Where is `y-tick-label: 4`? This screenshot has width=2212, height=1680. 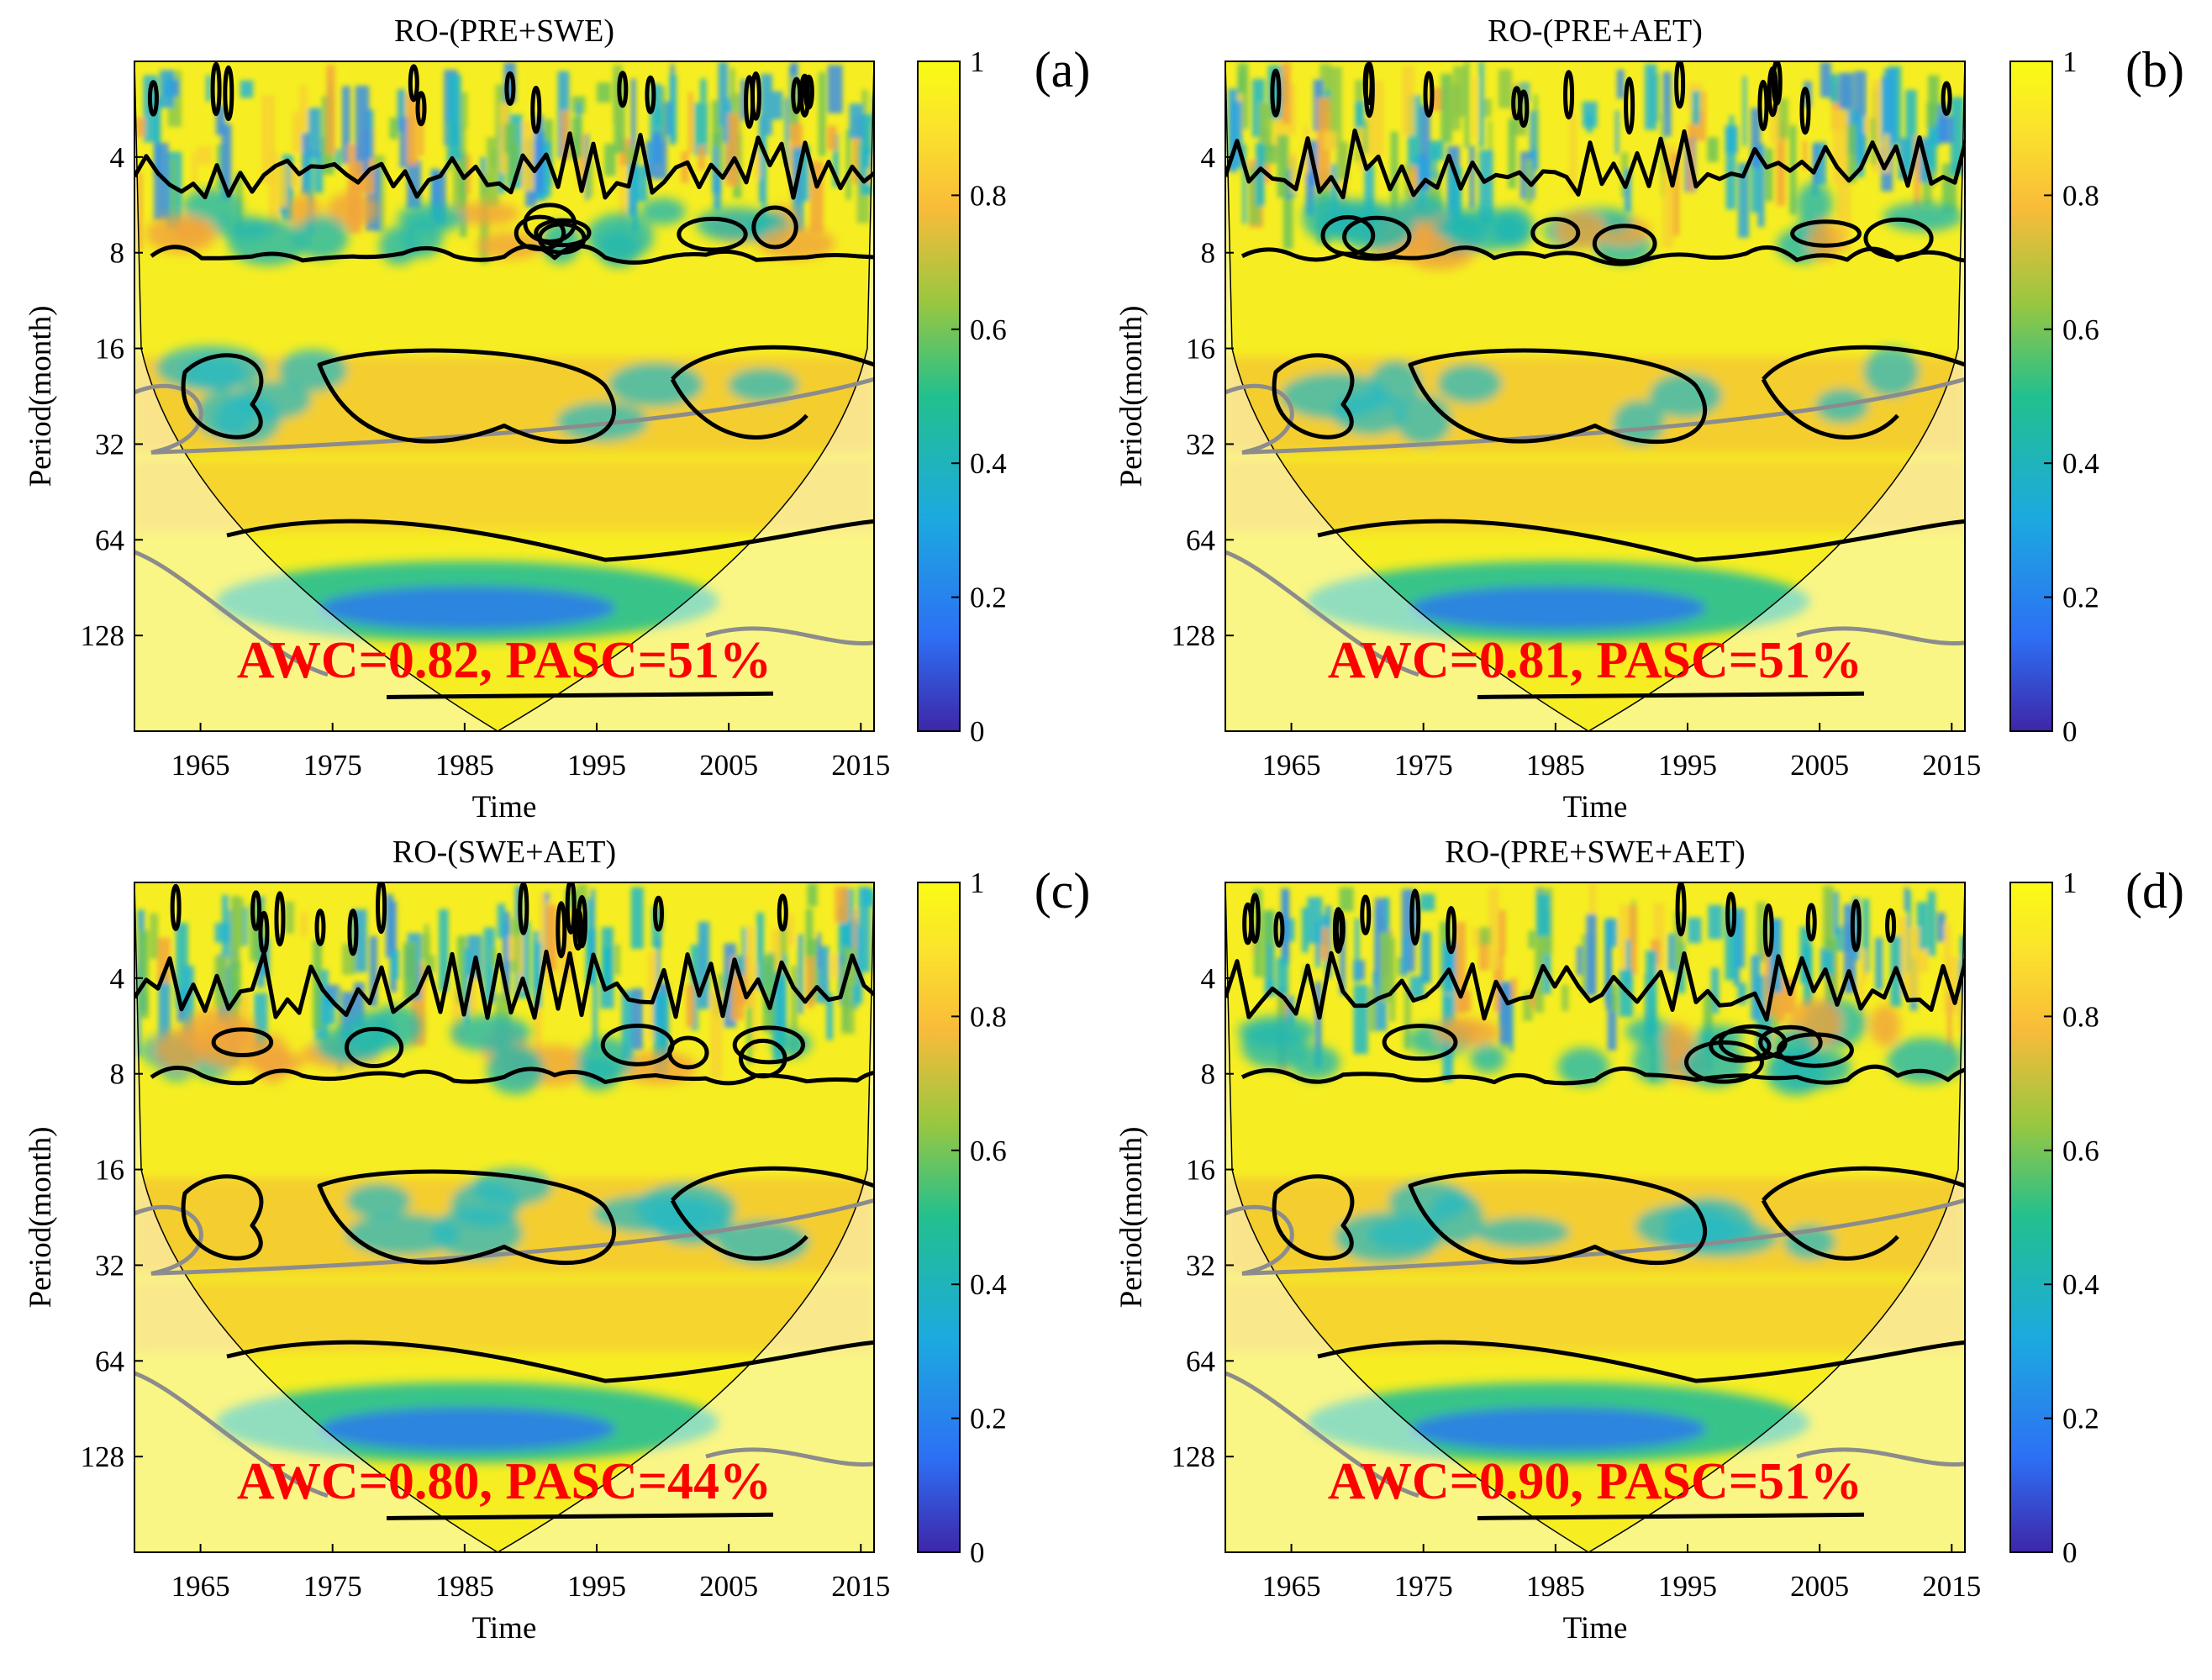
y-tick-label: 4 is located at coordinates (117, 978).